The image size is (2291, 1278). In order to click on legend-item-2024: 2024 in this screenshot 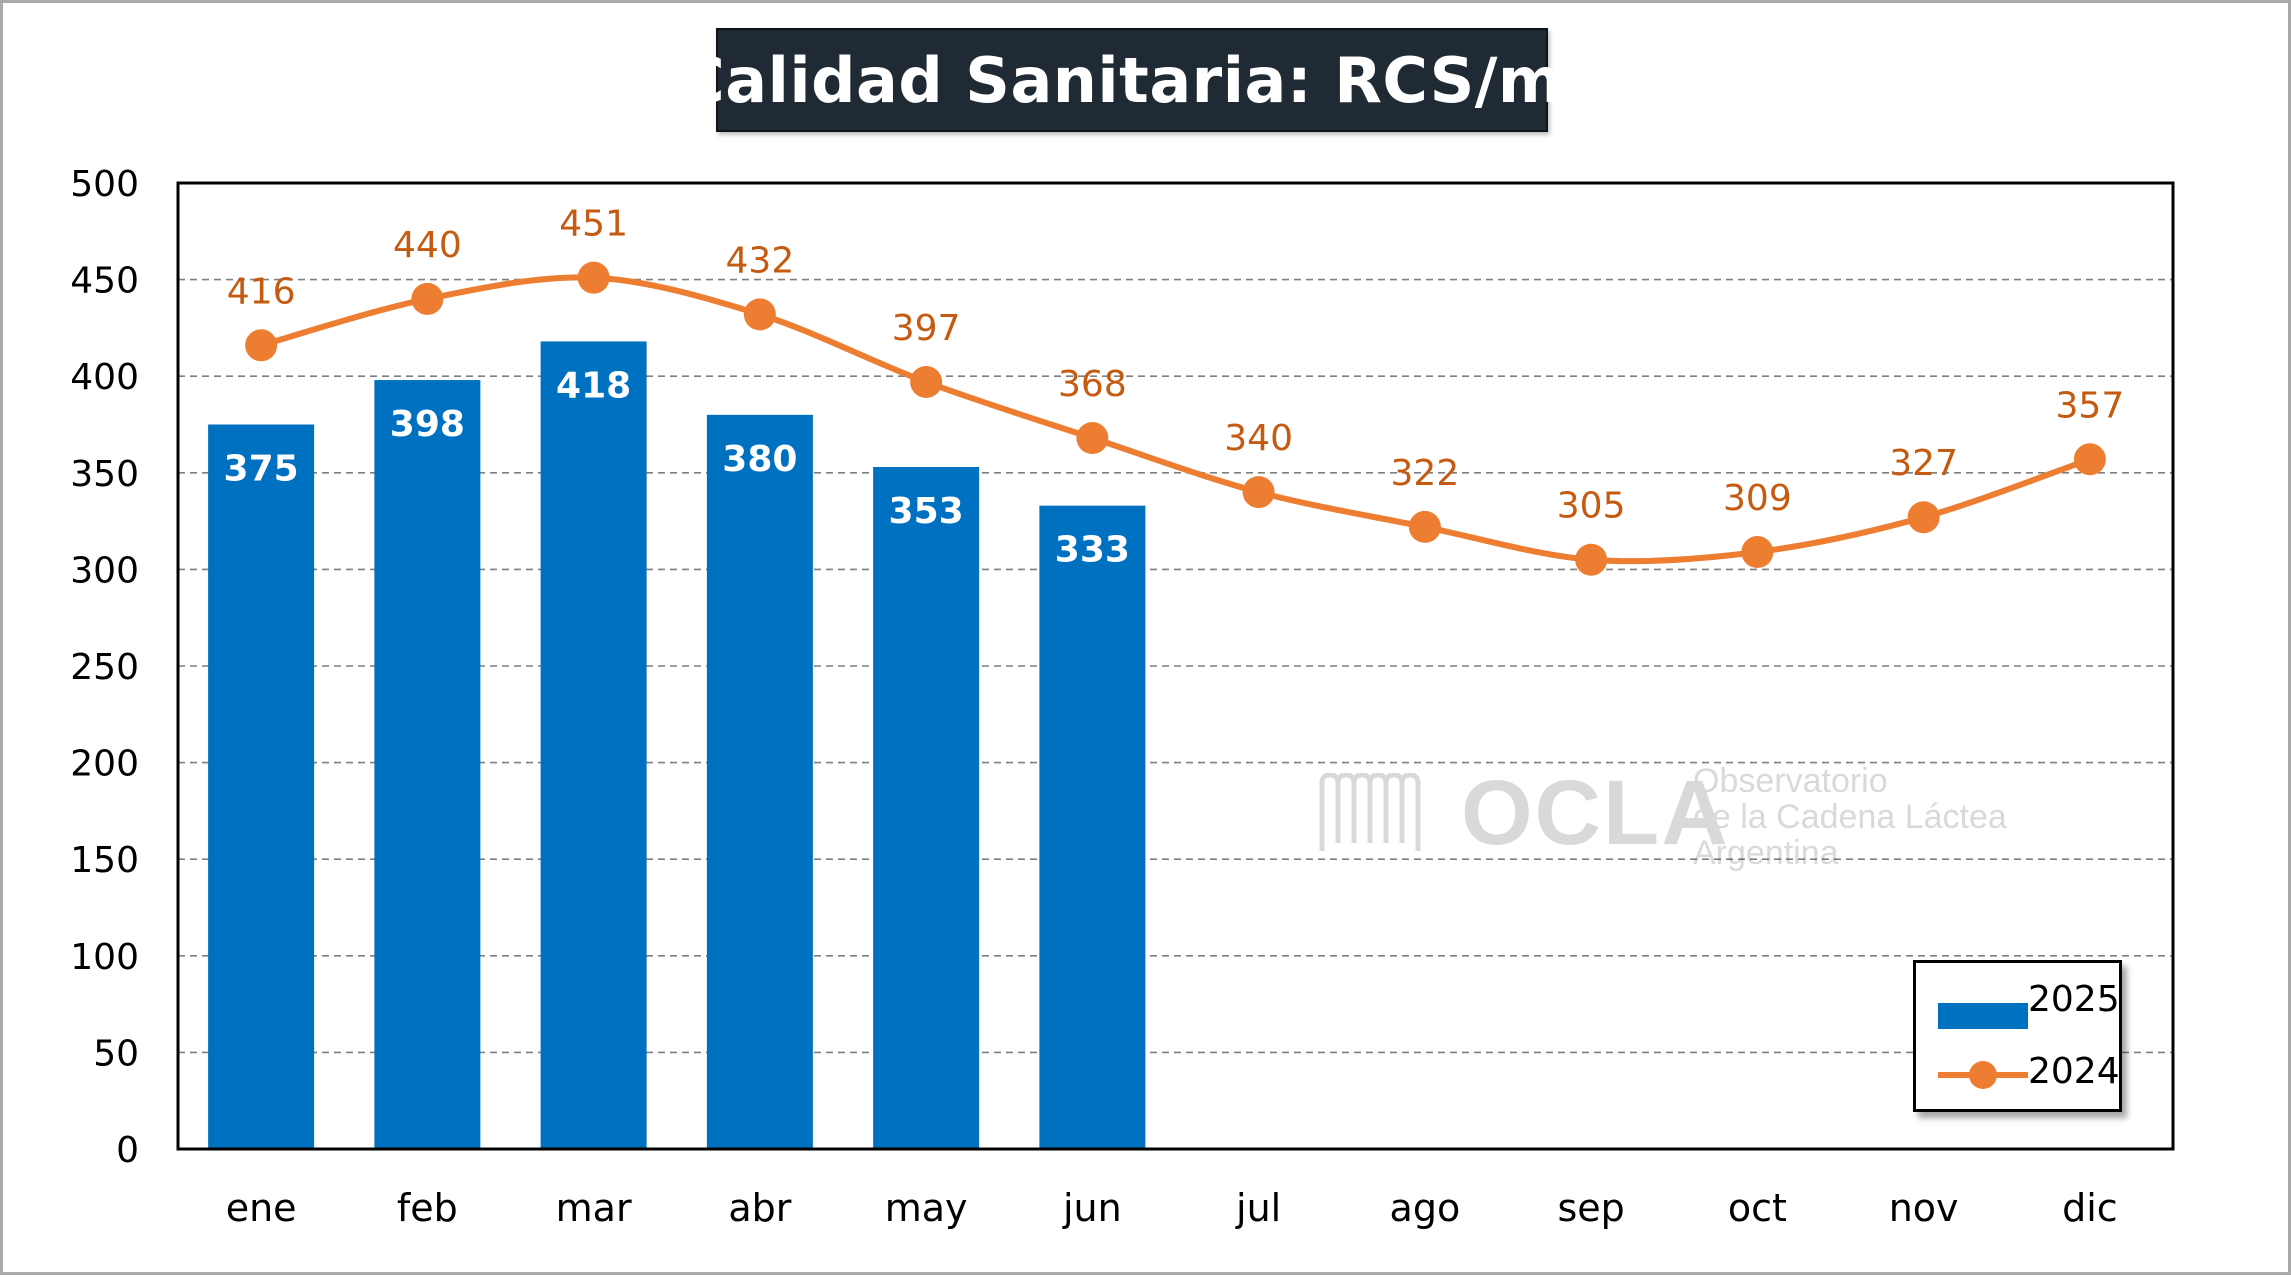, I will do `click(2018, 1075)`.